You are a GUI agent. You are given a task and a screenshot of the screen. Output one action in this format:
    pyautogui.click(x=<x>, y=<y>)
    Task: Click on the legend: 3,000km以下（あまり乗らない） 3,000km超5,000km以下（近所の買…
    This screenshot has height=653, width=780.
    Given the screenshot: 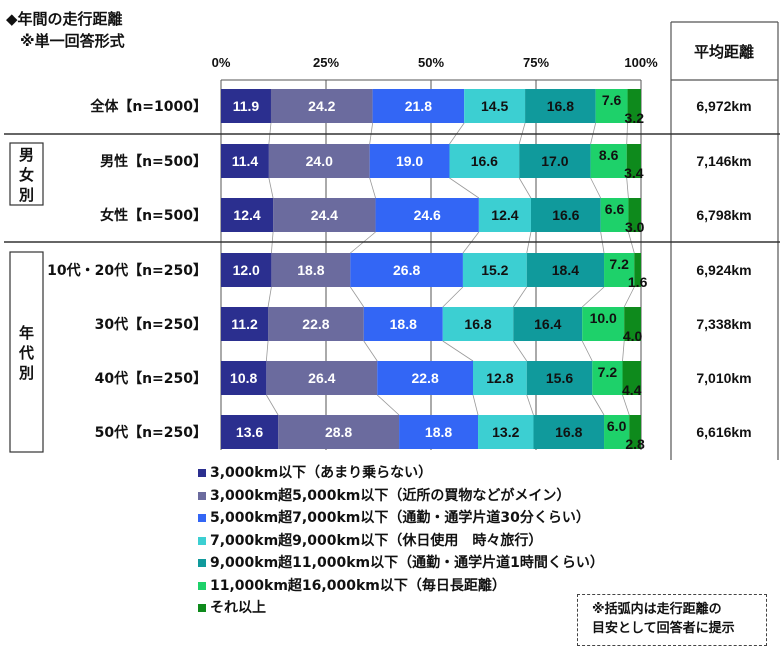 What is the action you would take?
    pyautogui.click(x=401, y=541)
    